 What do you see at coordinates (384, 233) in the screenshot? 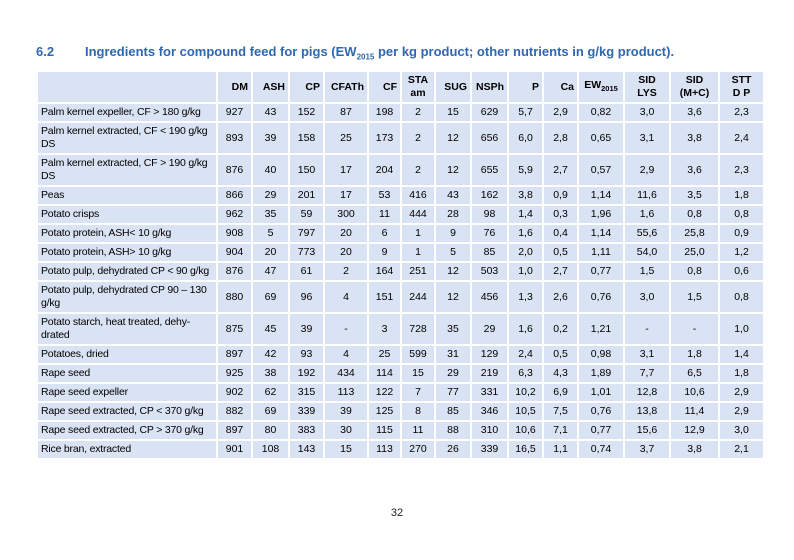
I see `value-cell-cf: 6` at bounding box center [384, 233].